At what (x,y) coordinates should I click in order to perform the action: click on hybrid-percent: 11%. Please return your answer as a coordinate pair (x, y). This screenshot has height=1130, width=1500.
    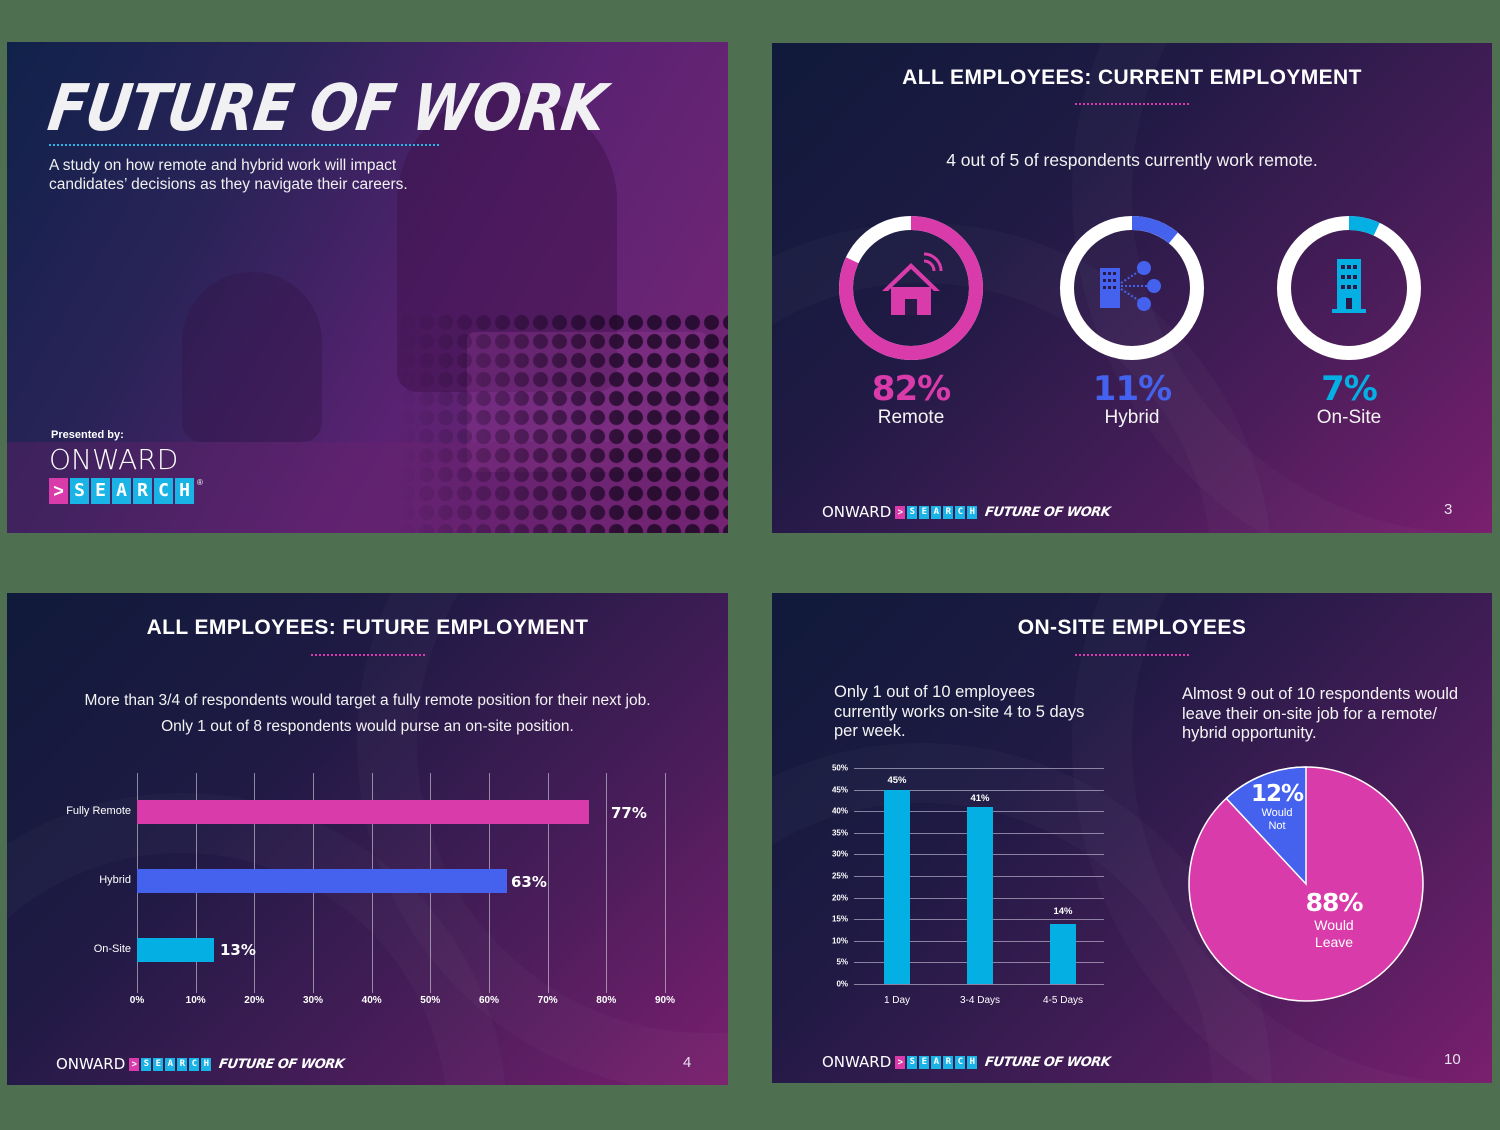
    Looking at the image, I should click on (1132, 389).